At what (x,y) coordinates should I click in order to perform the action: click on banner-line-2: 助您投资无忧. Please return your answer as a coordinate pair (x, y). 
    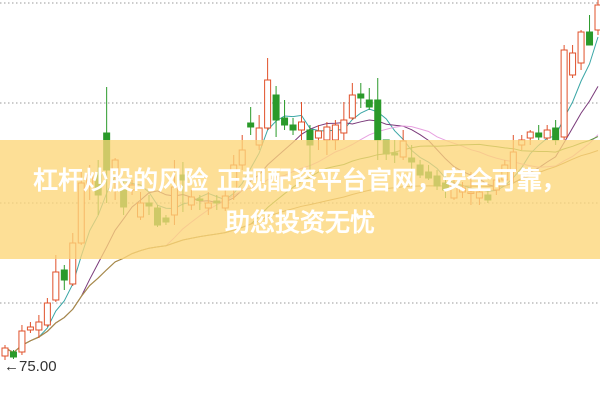
    Looking at the image, I should click on (299, 222).